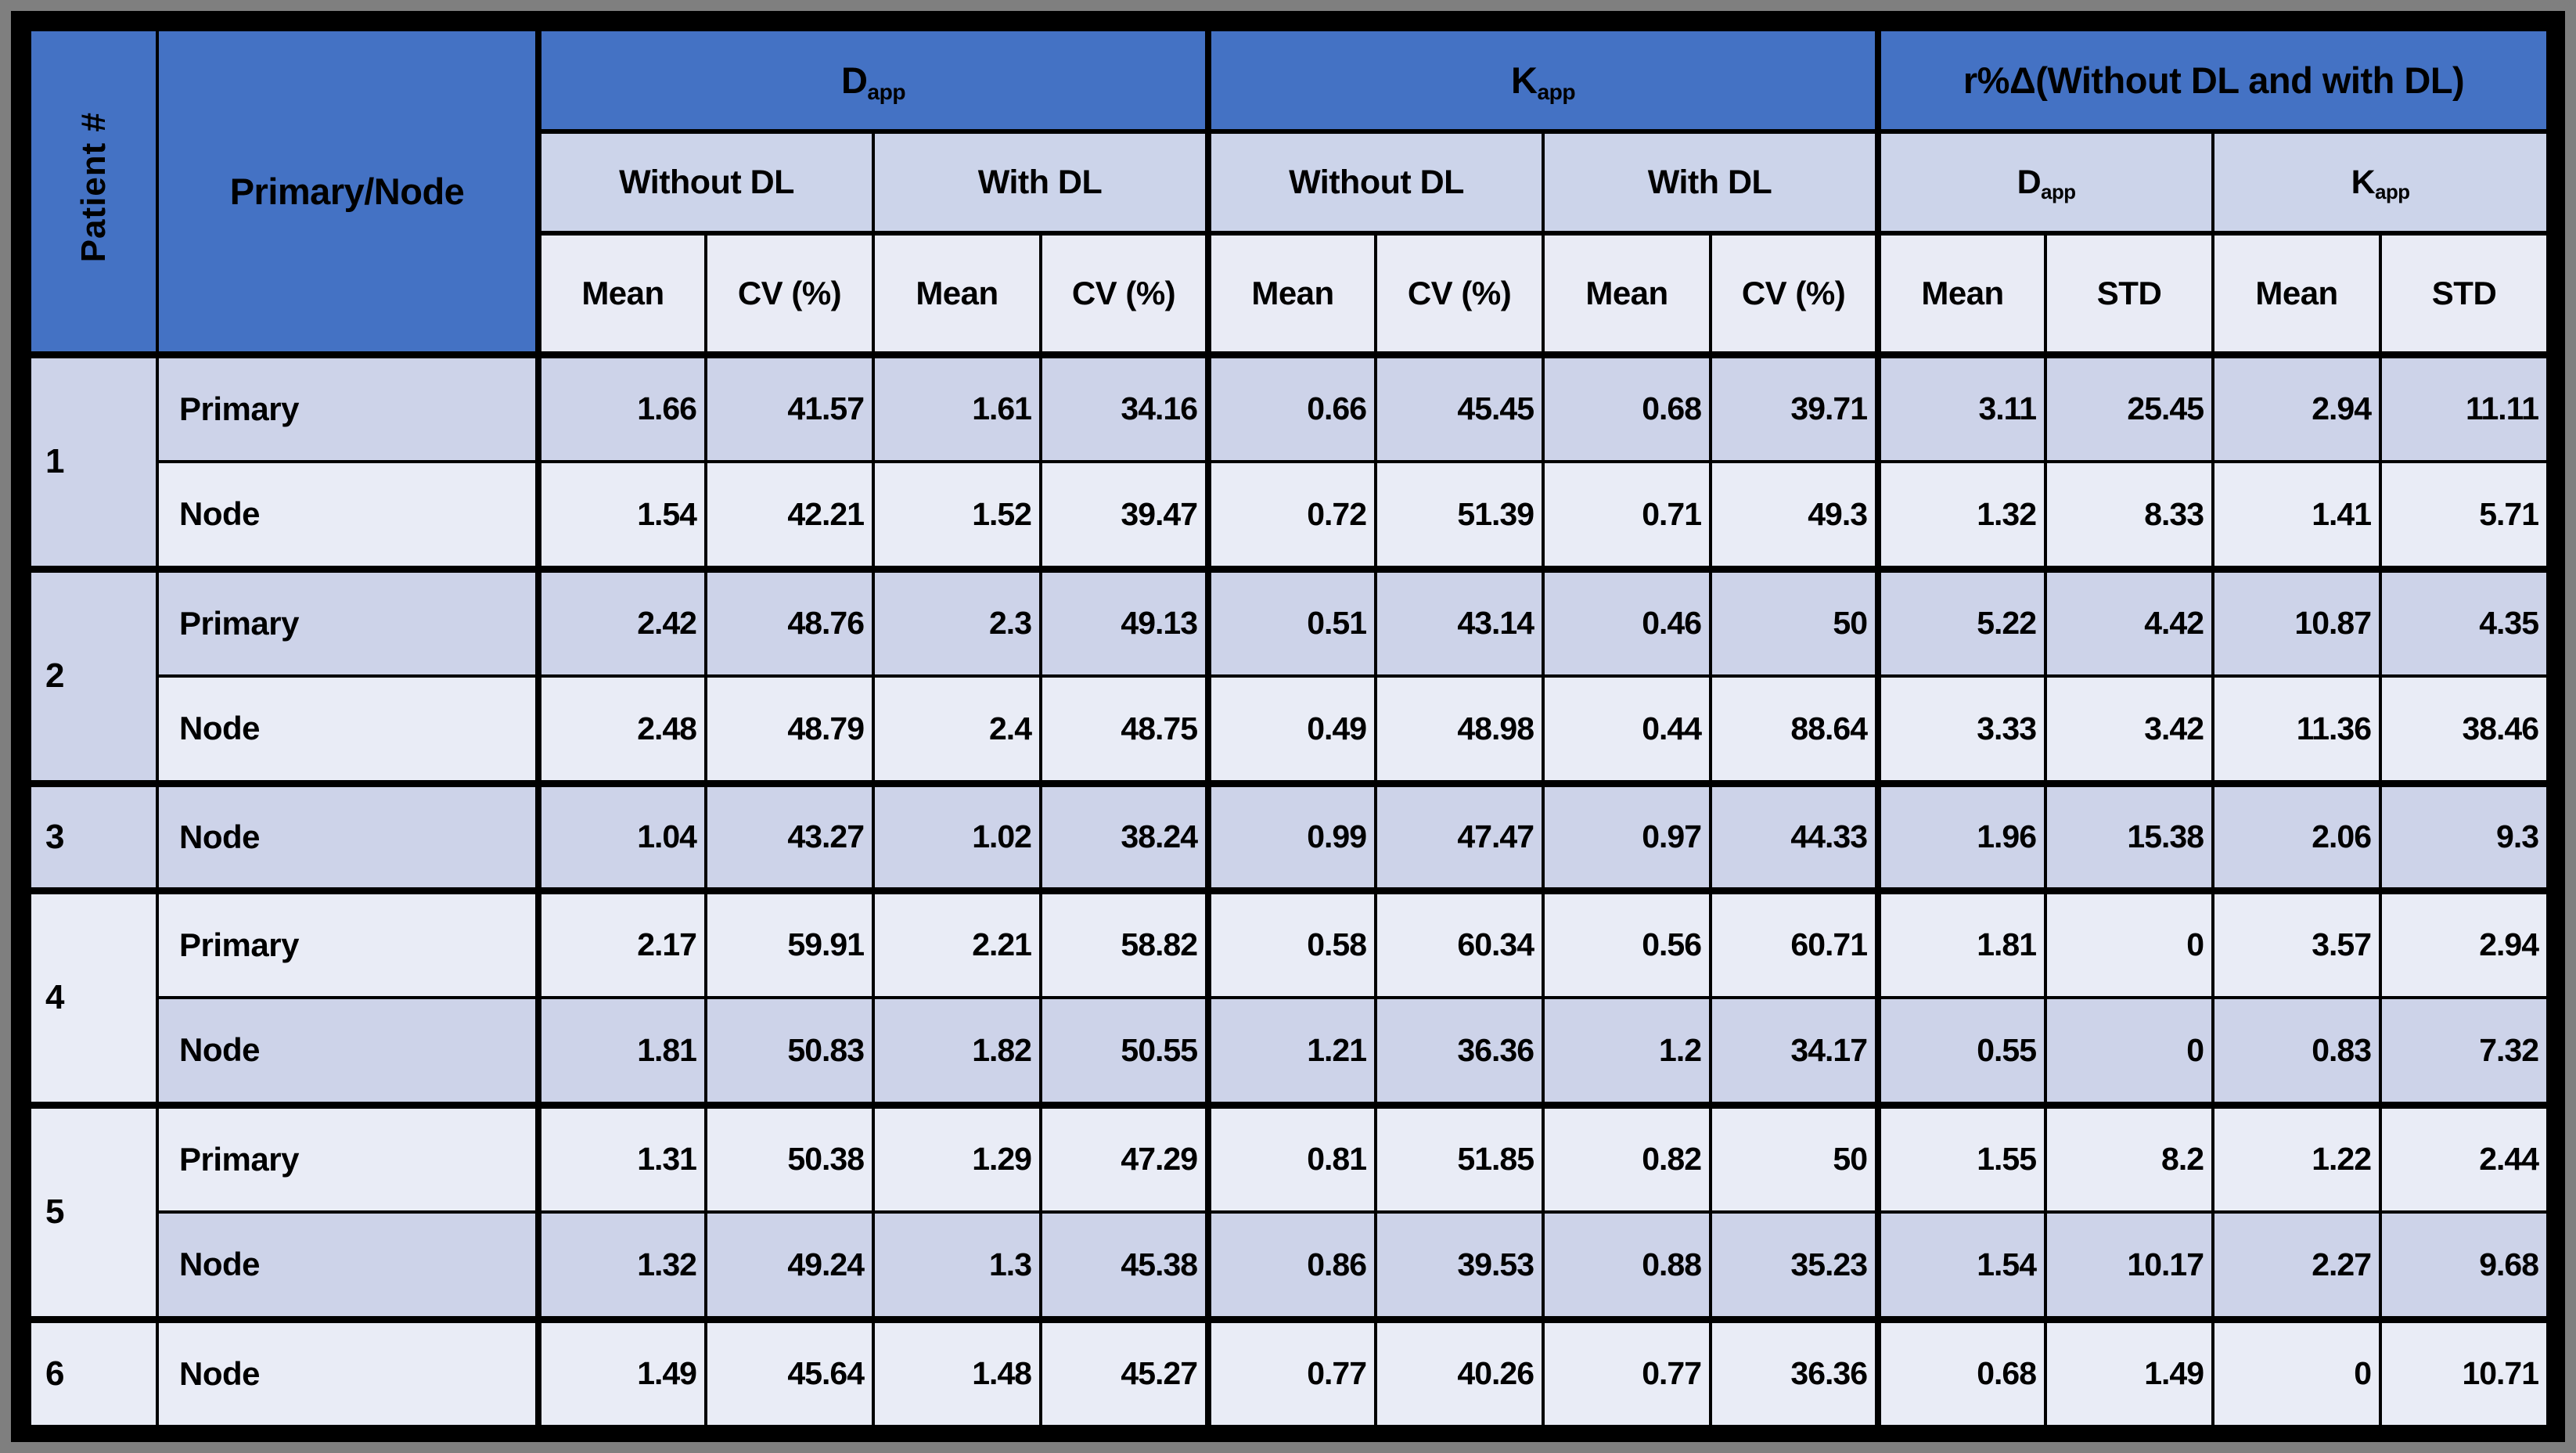 Image resolution: width=2576 pixels, height=1453 pixels. I want to click on data-cell: 35.23, so click(1794, 1265).